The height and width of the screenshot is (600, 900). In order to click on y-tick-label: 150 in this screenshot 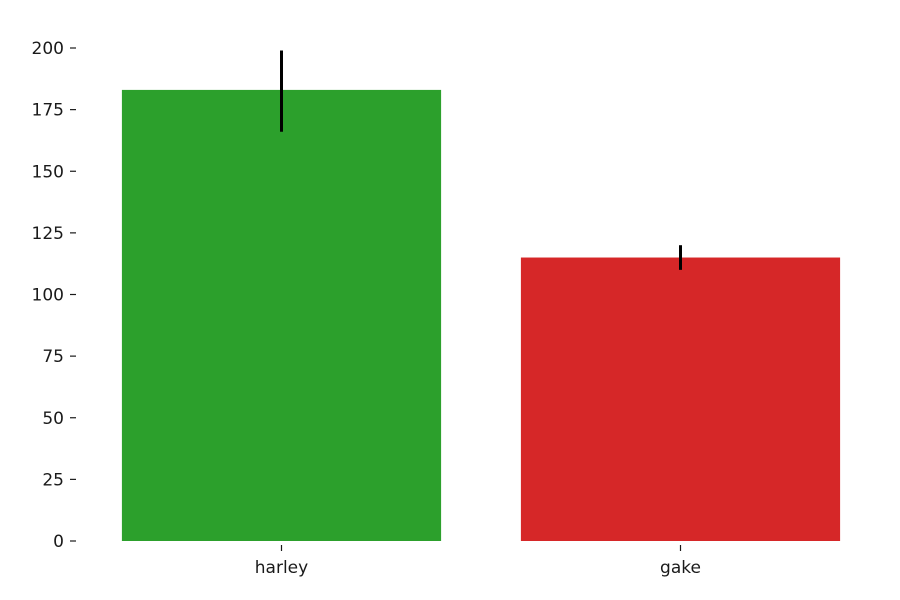, I will do `click(48, 172)`.